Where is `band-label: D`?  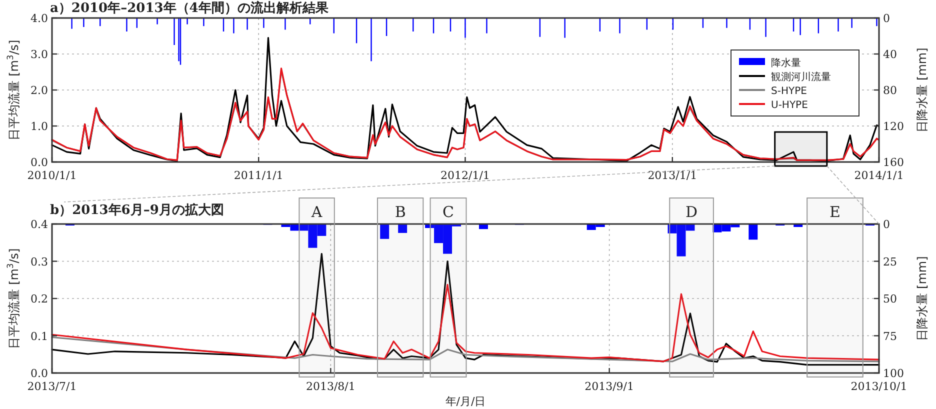
band-label: D is located at coordinates (692, 212).